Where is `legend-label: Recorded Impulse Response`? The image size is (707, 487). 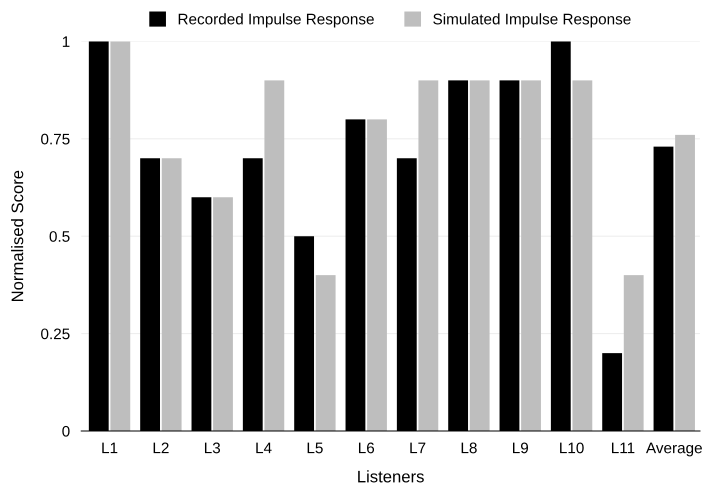 legend-label: Recorded Impulse Response is located at coordinates (276, 20).